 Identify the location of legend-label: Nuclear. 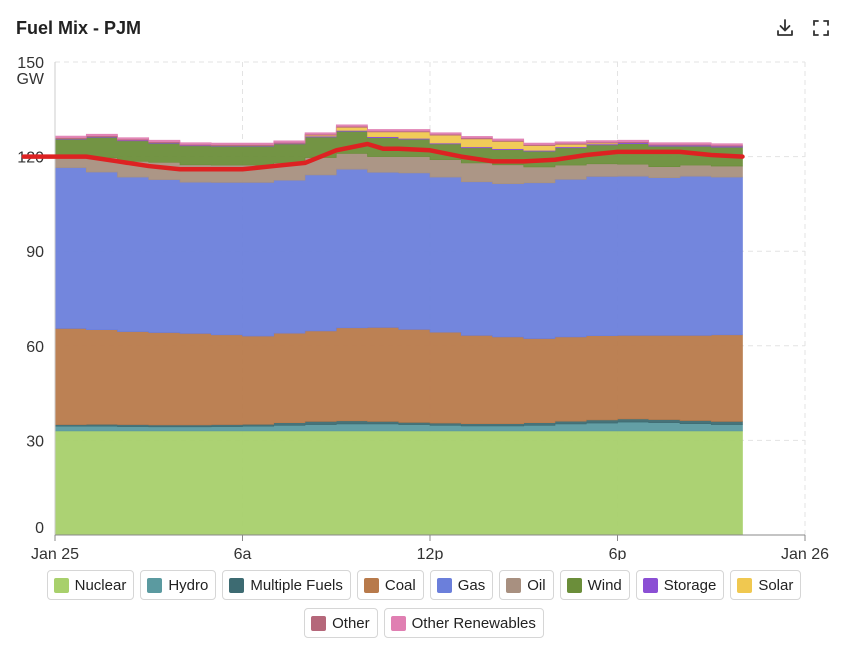
(100, 585).